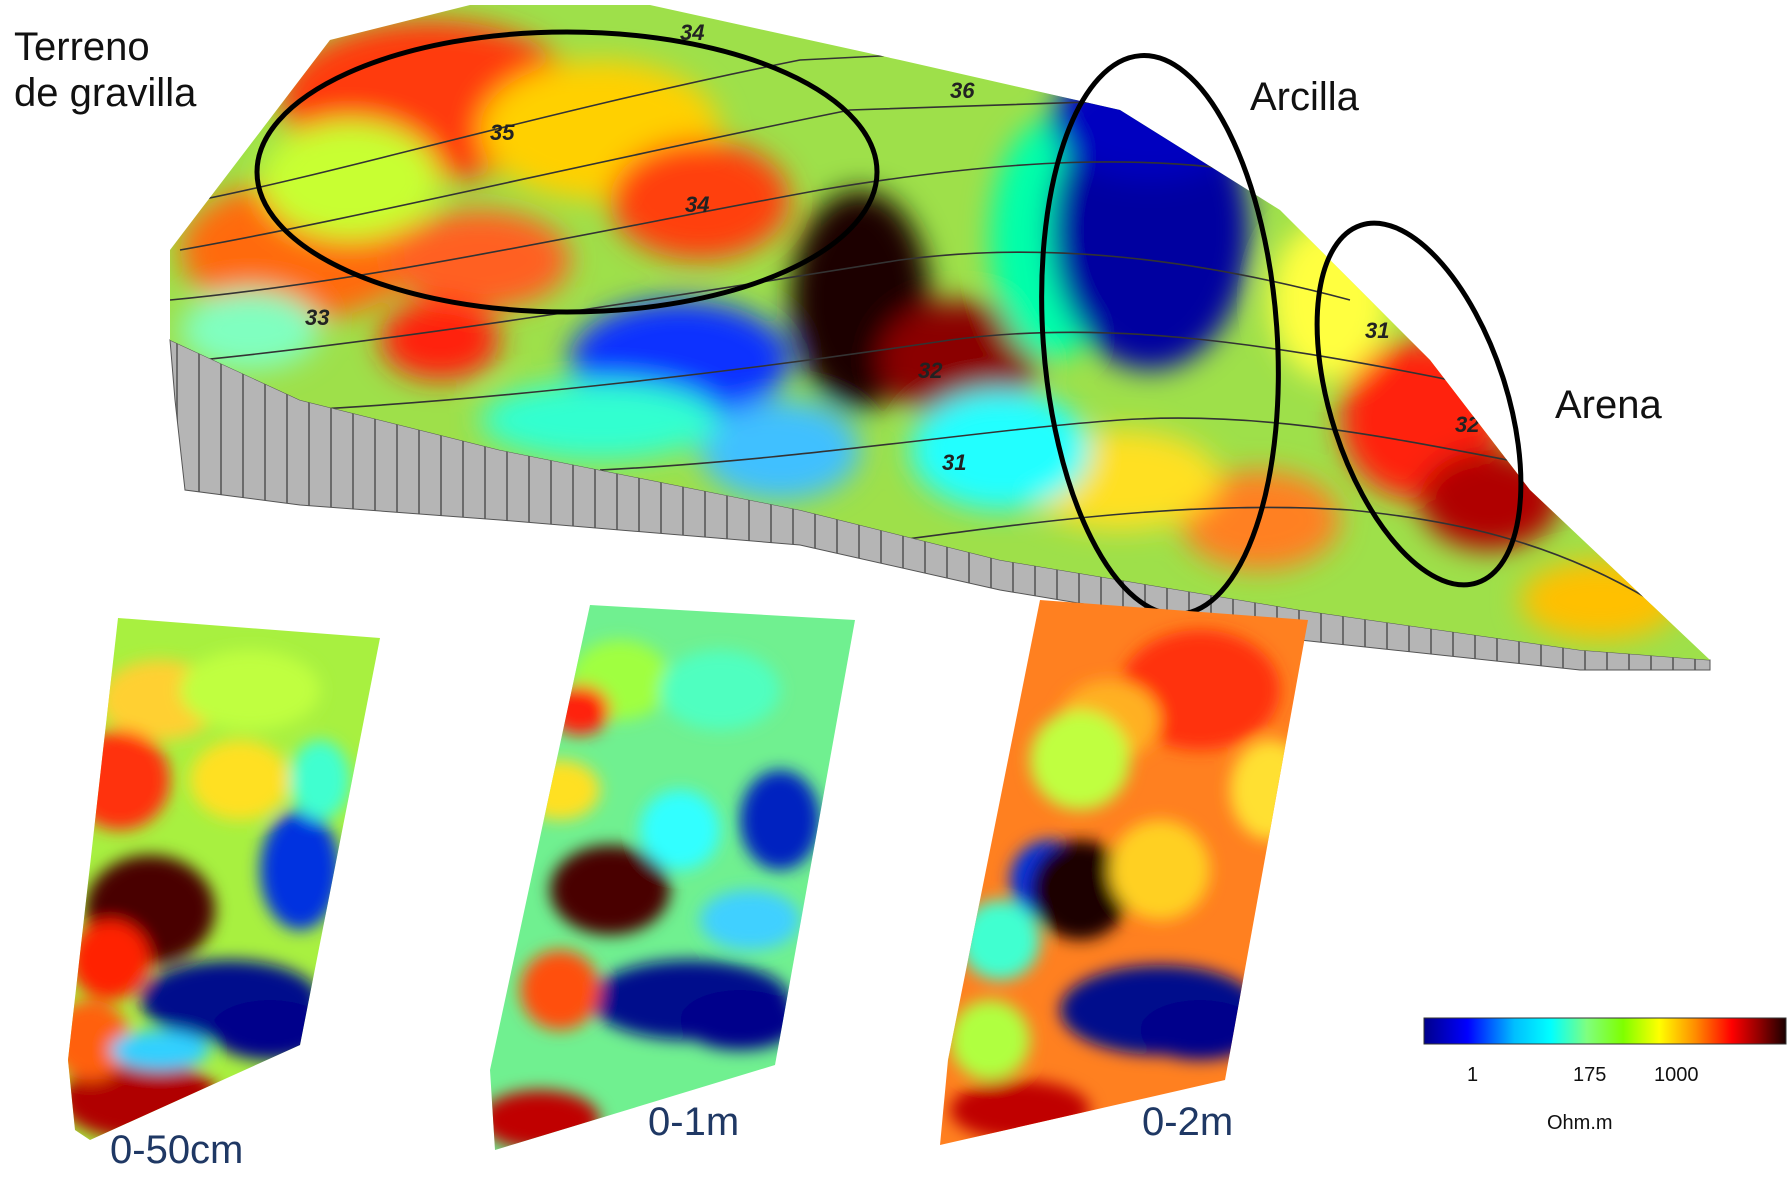  I want to click on legend-tick-175: 175, so click(1590, 1075).